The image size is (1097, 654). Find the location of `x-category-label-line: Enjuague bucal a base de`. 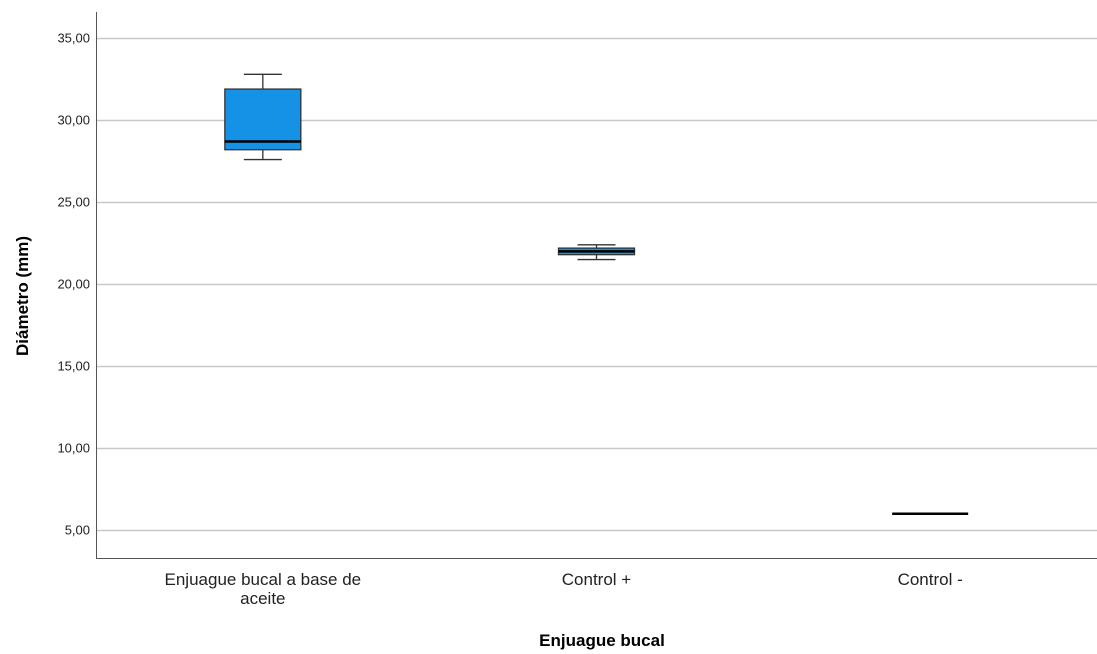

x-category-label-line: Enjuague bucal a base de is located at coordinates (263, 579).